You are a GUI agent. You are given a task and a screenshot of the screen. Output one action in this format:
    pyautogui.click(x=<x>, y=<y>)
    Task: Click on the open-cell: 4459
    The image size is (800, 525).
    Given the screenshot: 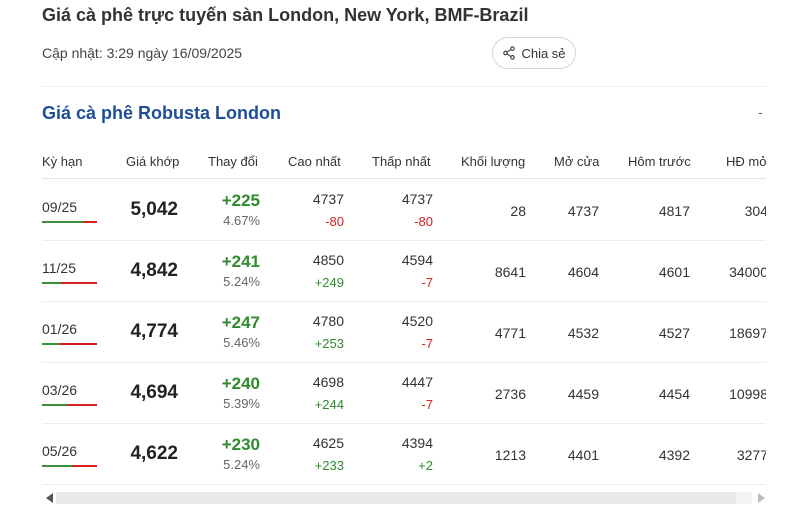 What is the action you would take?
    pyautogui.click(x=583, y=394)
    